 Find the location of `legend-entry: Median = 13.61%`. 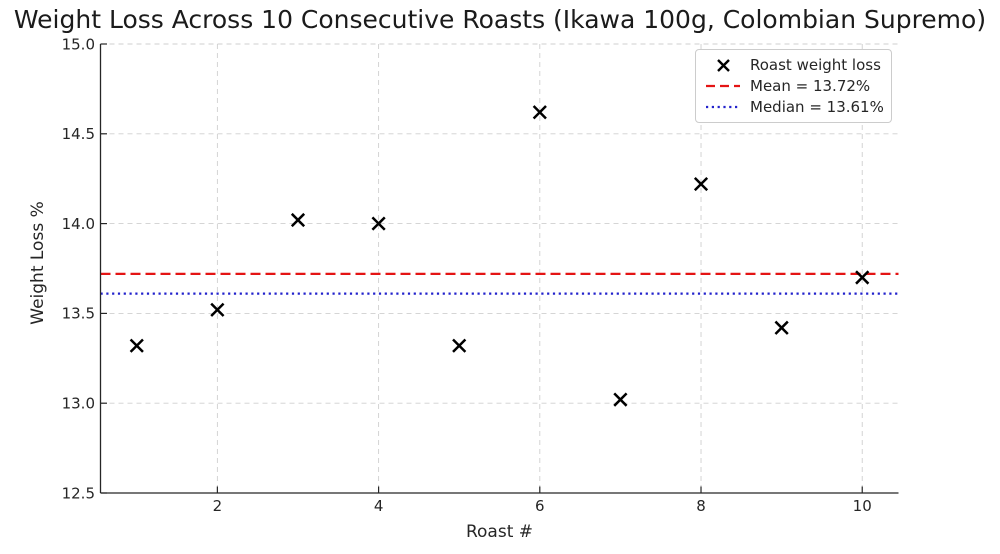

legend-entry: Median = 13.61% is located at coordinates (794, 107).